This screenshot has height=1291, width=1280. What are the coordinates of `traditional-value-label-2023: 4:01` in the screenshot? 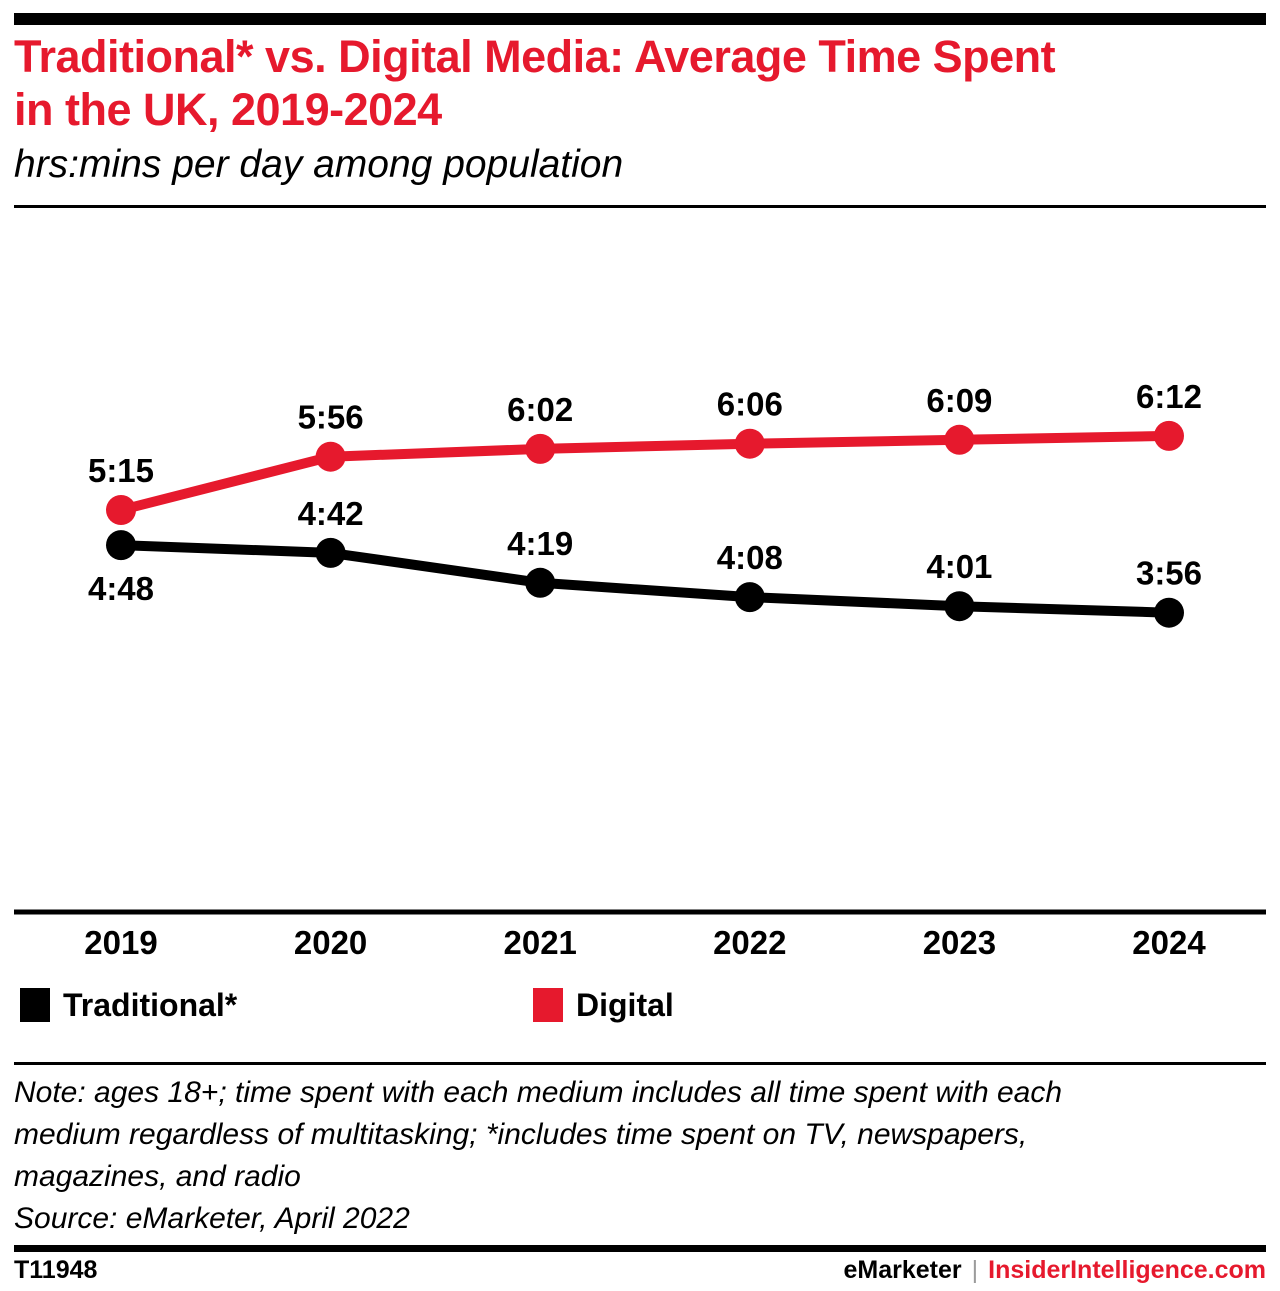 It's located at (959, 566).